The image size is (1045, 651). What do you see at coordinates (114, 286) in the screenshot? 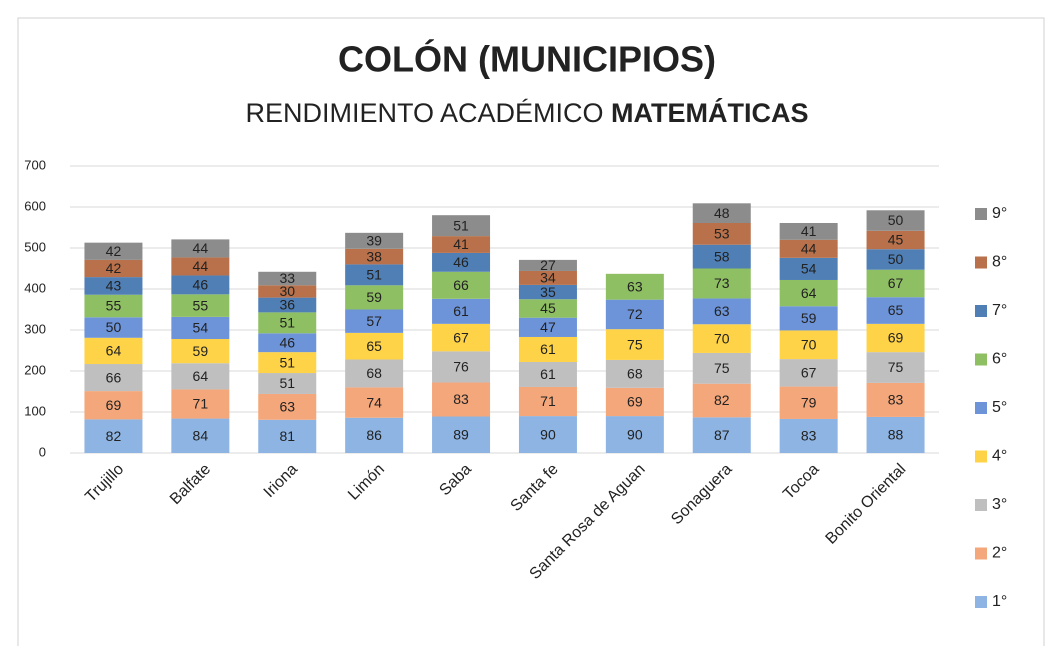
I see `data-label: 43` at bounding box center [114, 286].